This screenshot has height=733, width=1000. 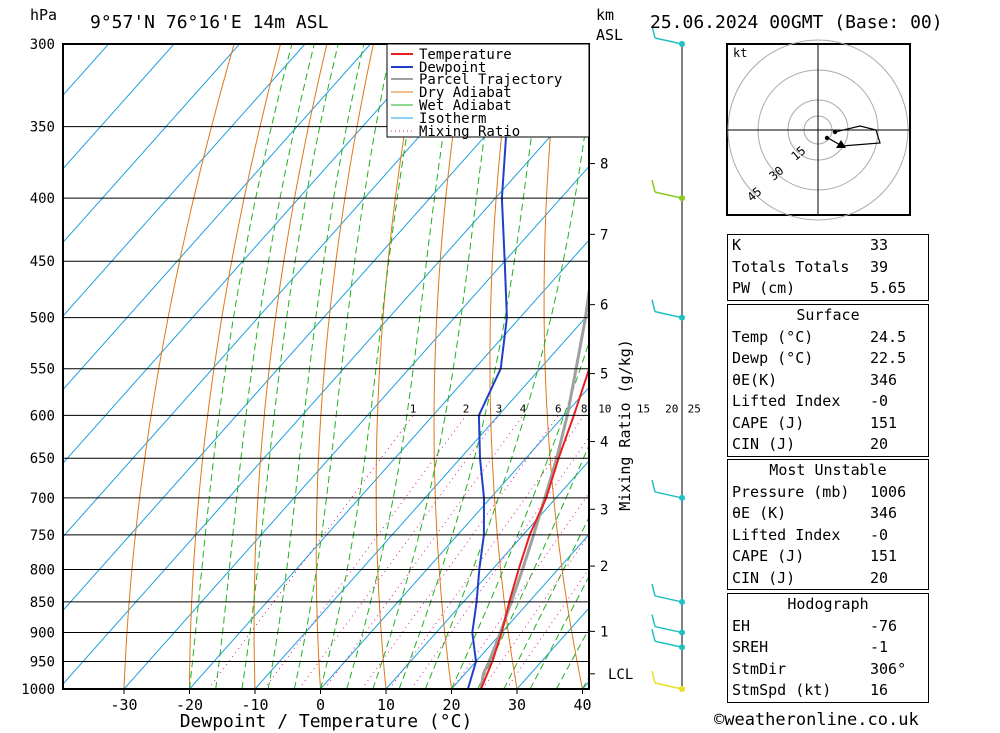 What do you see at coordinates (604, 442) in the screenshot?
I see `height-tick-label: 4` at bounding box center [604, 442].